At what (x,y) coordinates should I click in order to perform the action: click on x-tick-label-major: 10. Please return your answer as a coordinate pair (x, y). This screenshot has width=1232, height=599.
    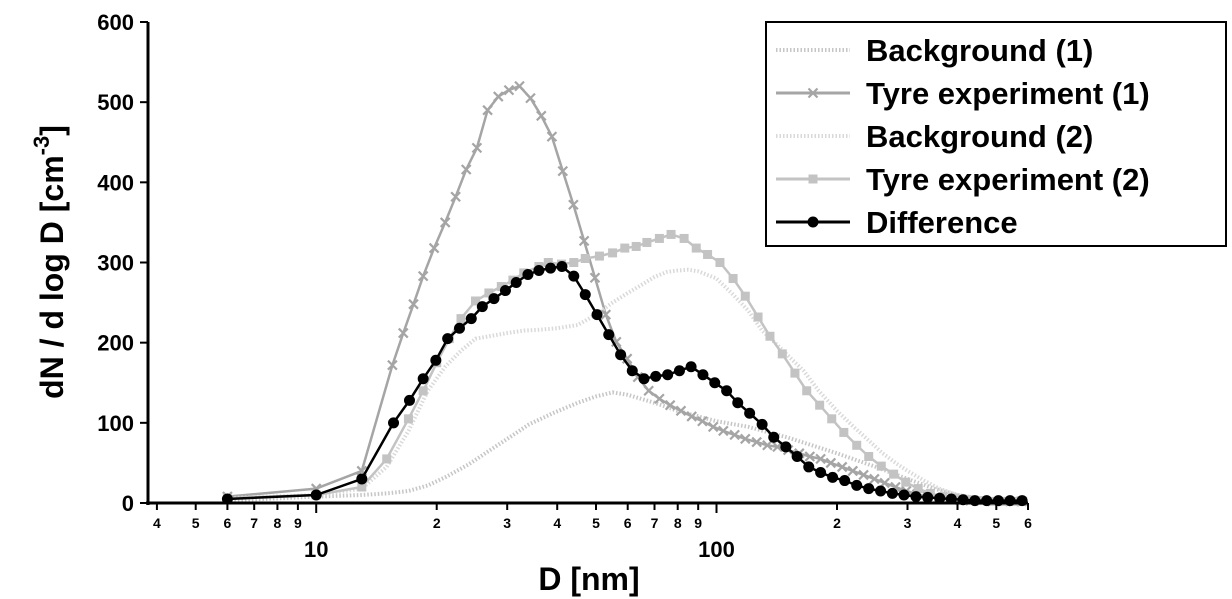
    Looking at the image, I should click on (316, 549).